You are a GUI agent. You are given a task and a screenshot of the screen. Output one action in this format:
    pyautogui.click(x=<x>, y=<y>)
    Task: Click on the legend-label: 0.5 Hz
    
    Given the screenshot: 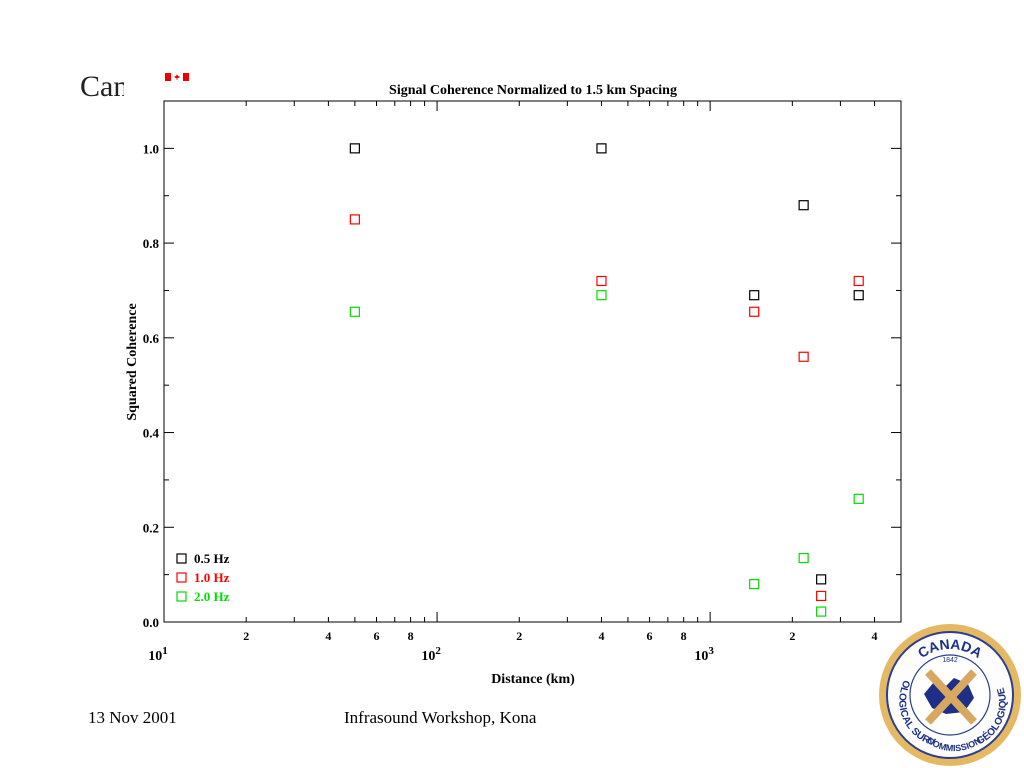 What is the action you would take?
    pyautogui.click(x=212, y=558)
    